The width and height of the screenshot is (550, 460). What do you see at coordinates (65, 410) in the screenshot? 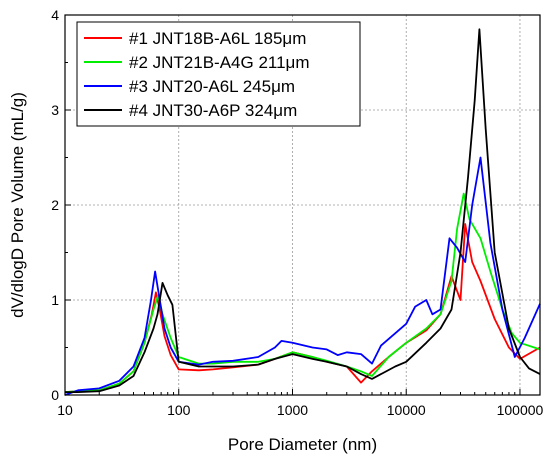
I see `x-tick-label: 10` at bounding box center [65, 410].